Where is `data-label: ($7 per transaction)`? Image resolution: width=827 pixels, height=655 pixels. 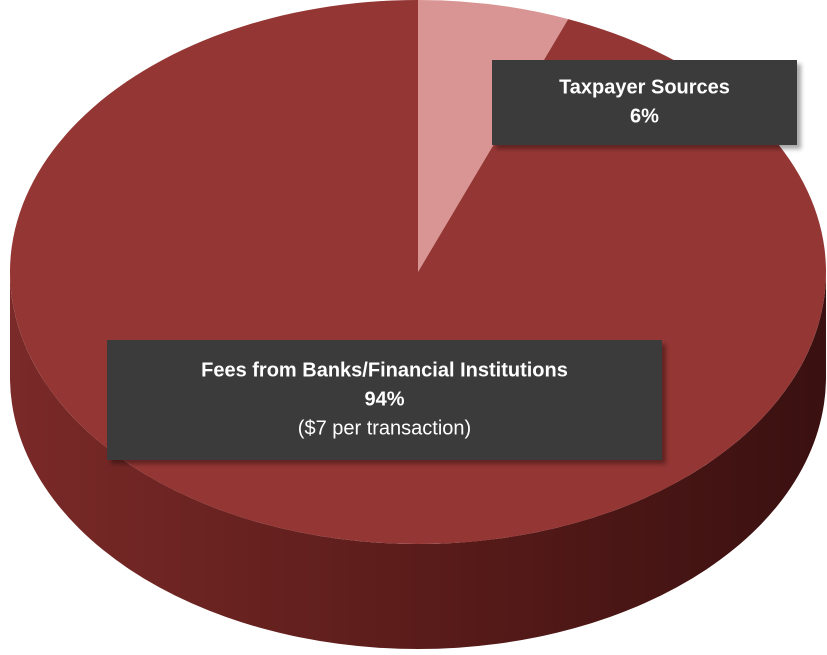 data-label: ($7 per transaction) is located at coordinates (384, 428).